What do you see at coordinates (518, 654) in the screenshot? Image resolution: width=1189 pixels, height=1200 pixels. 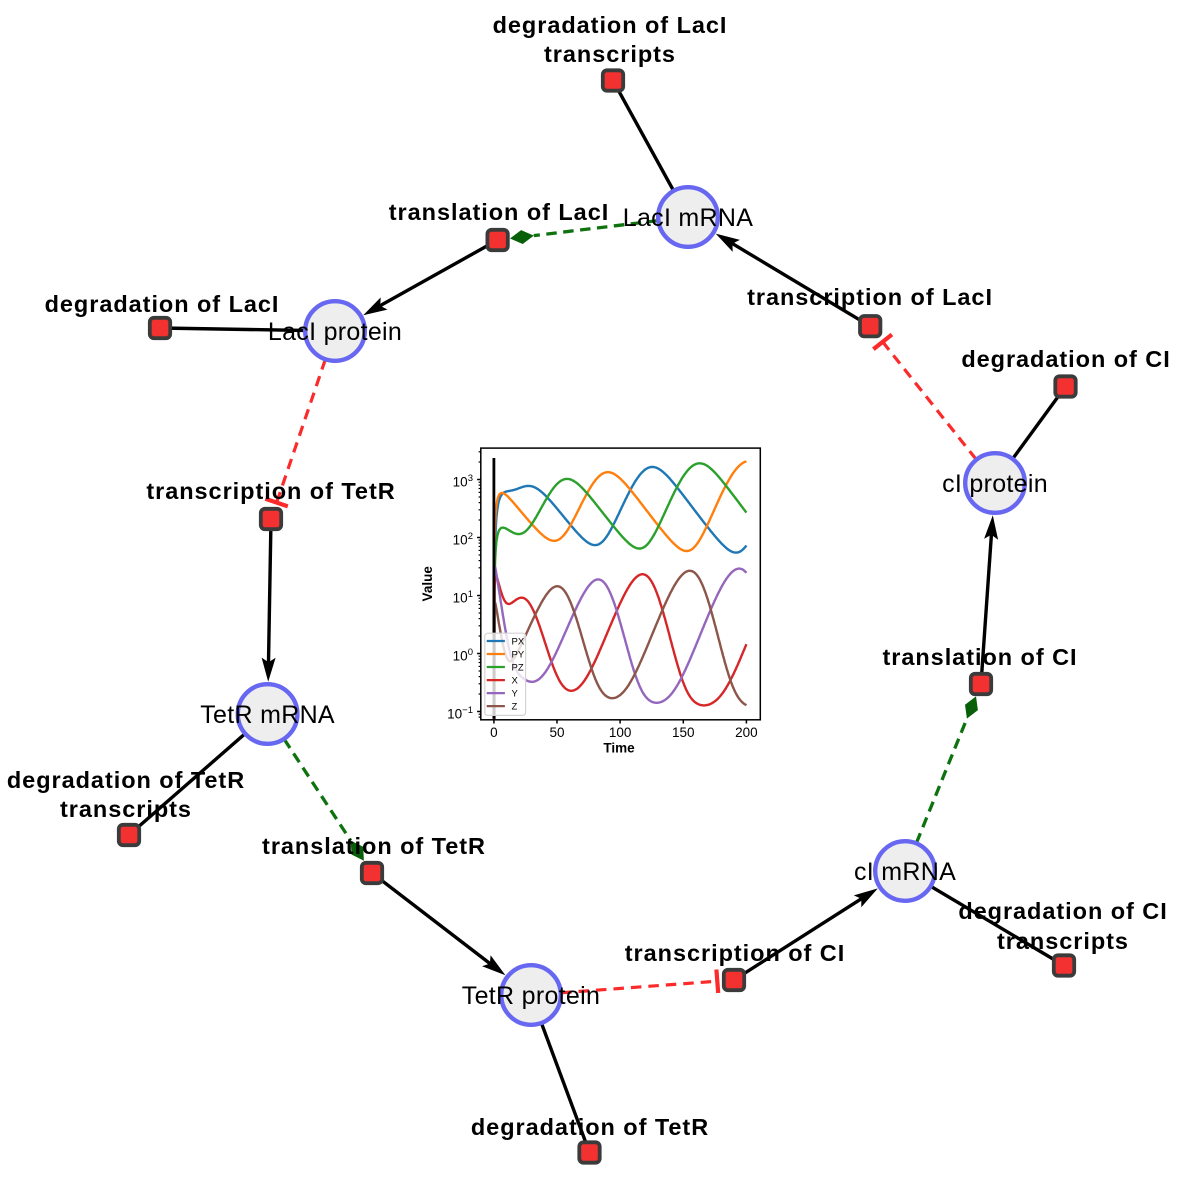 I see `svg-text: PY` at bounding box center [518, 654].